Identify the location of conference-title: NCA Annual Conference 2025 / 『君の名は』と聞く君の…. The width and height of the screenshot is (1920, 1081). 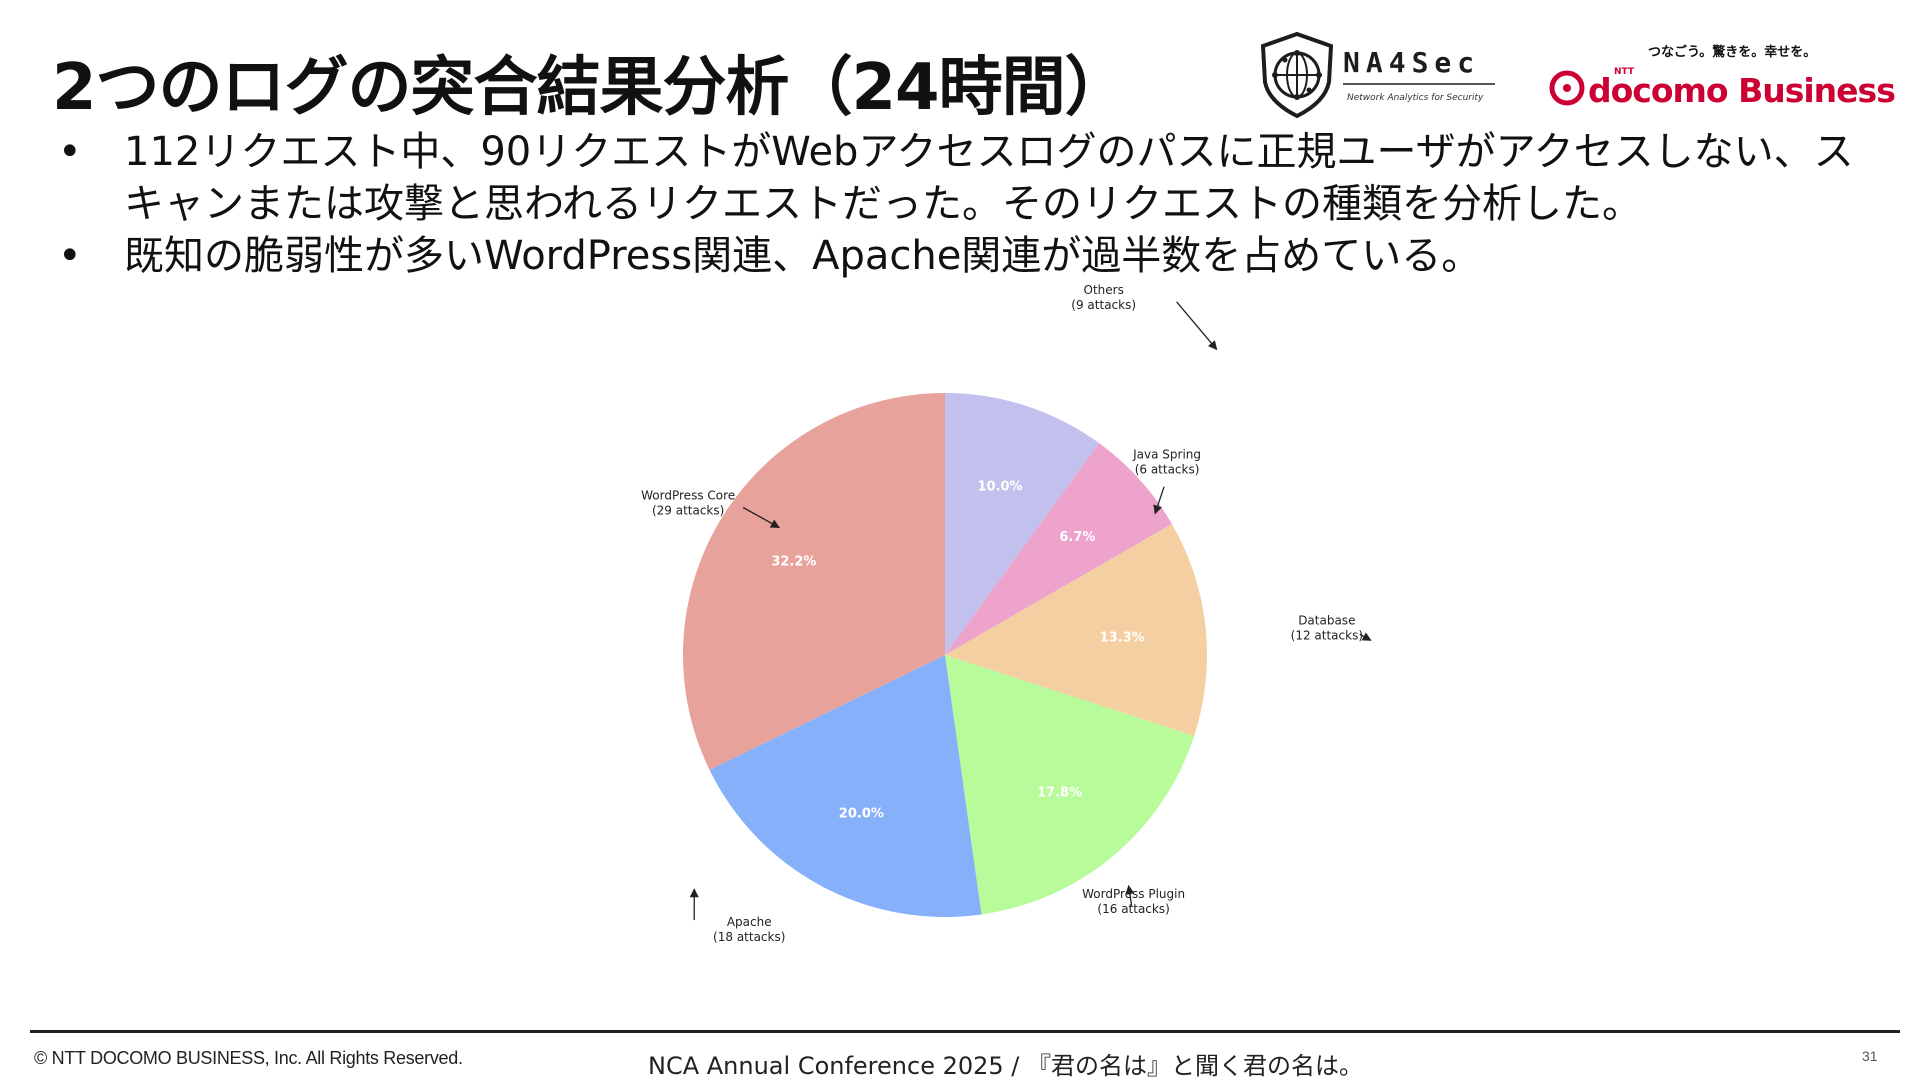
(1006, 1066).